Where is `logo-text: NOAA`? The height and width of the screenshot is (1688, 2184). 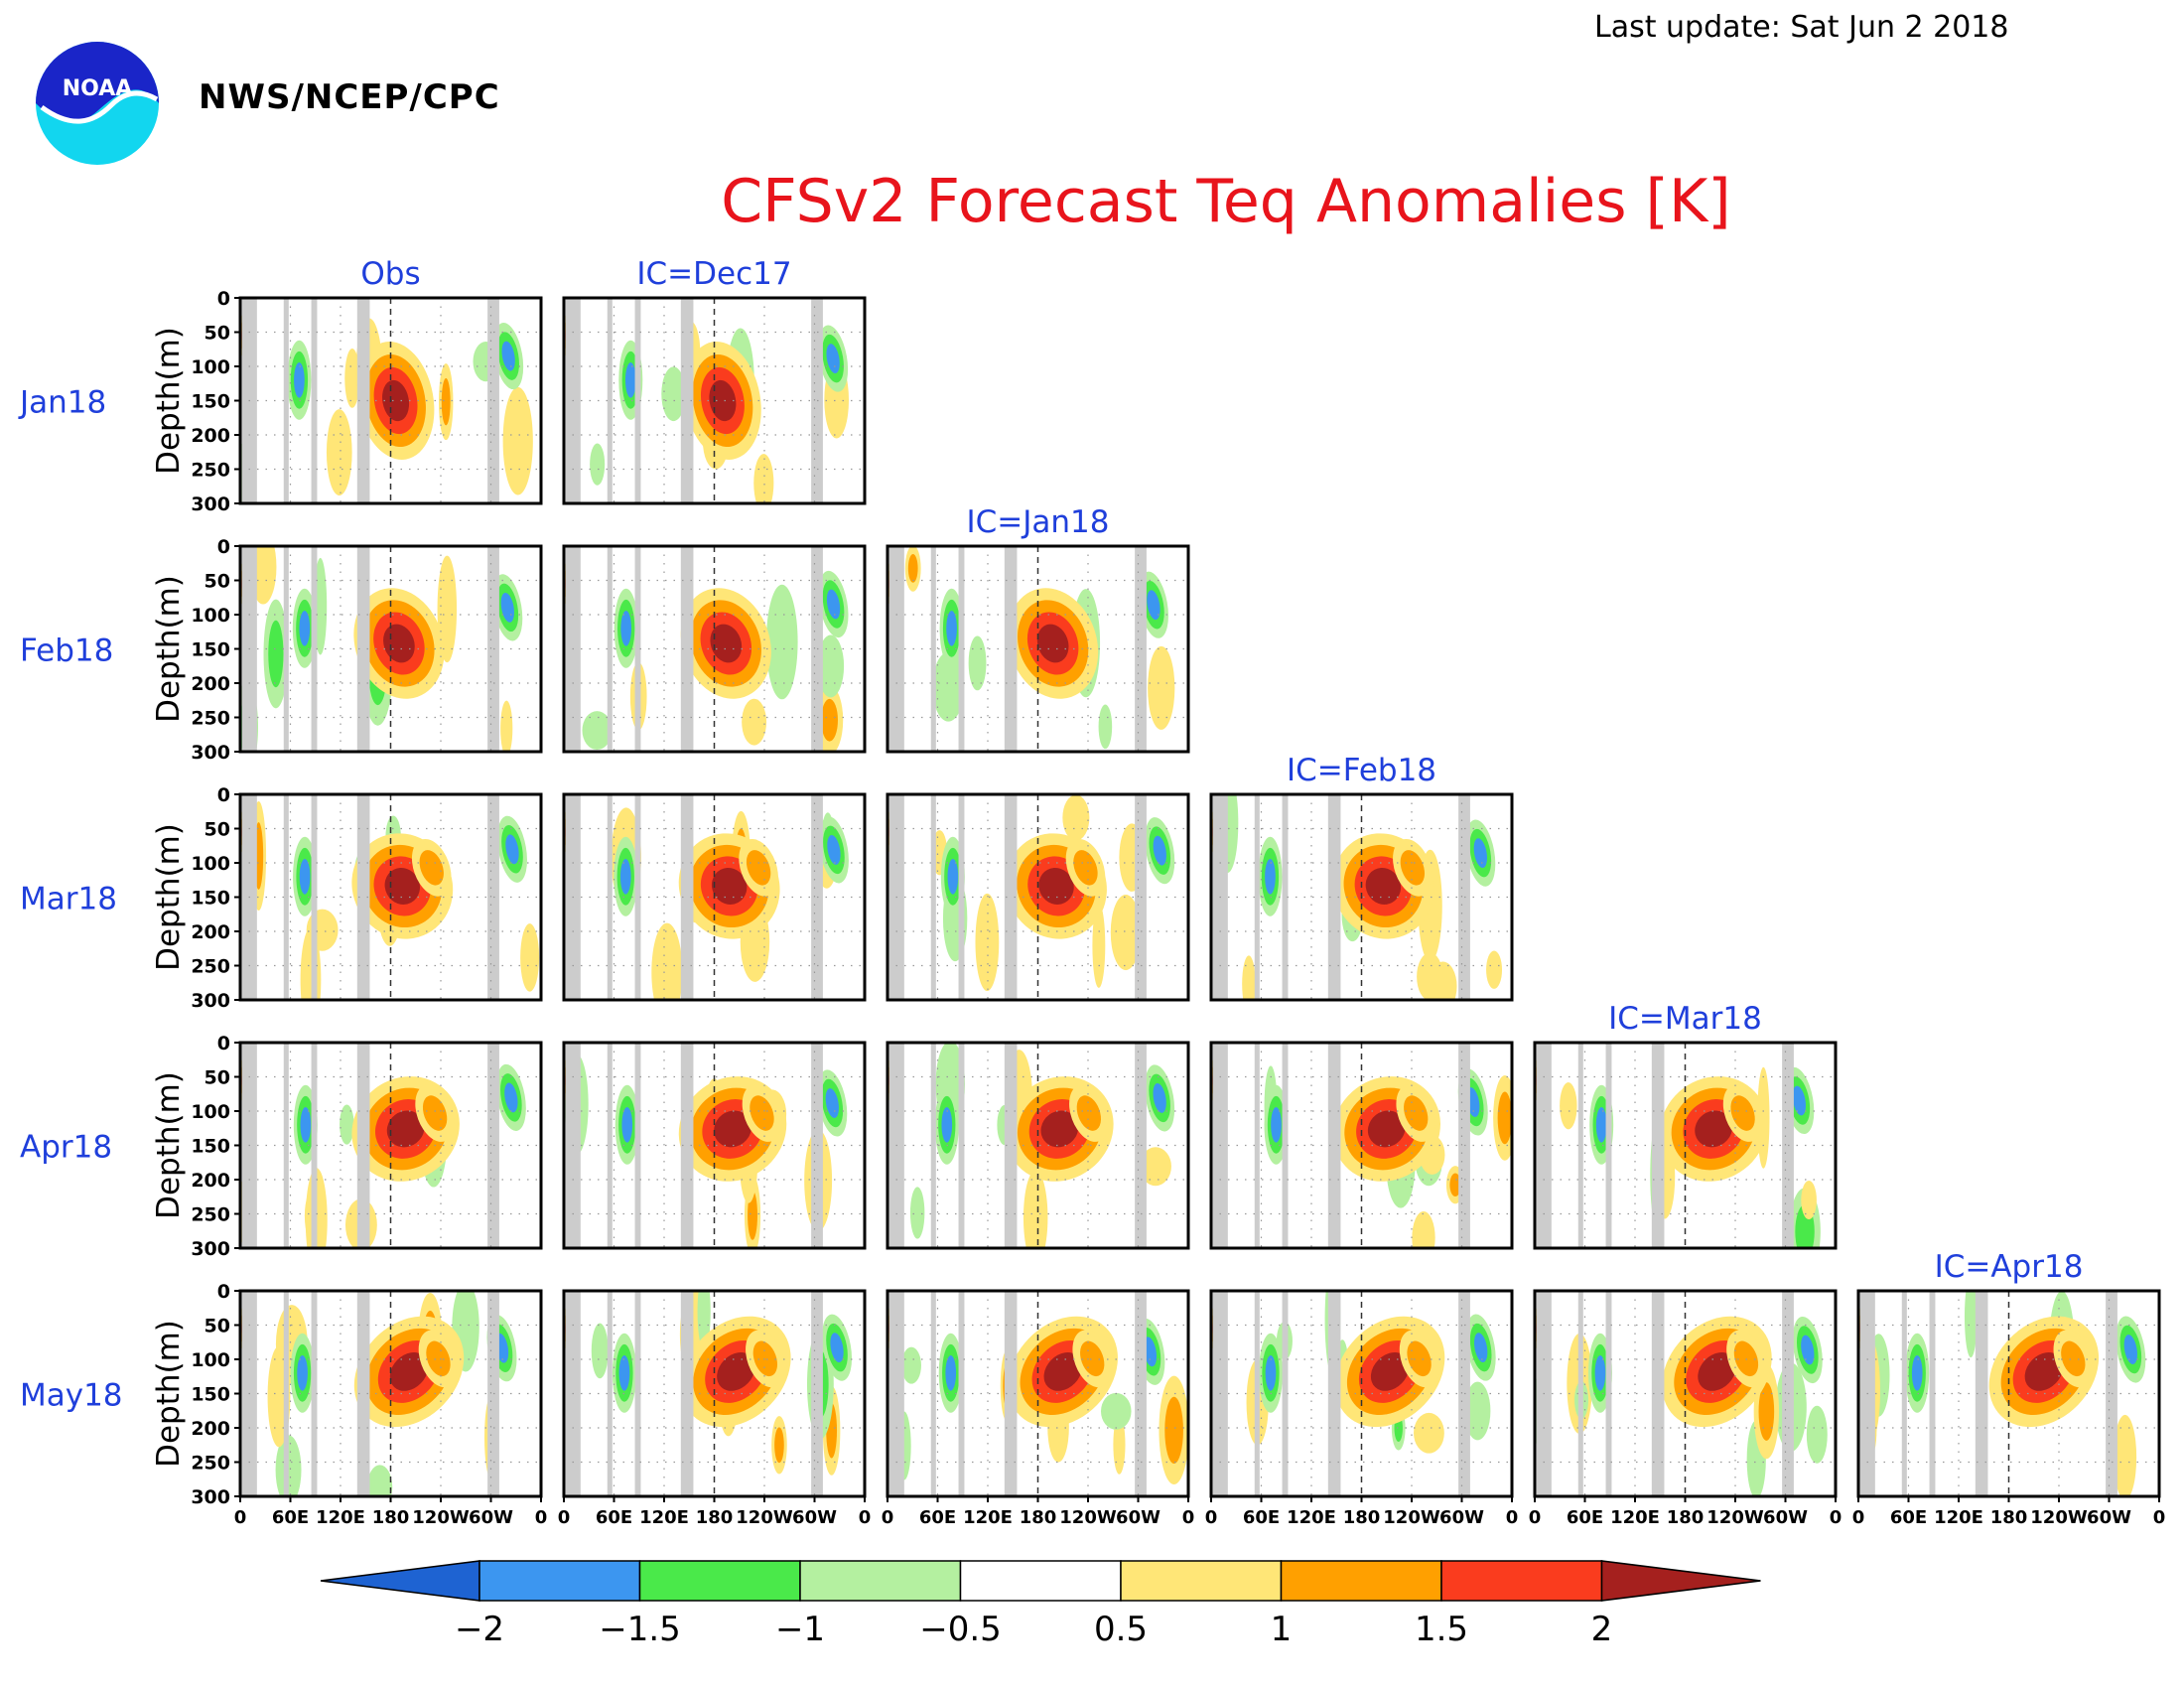 logo-text: NOAA is located at coordinates (98, 88).